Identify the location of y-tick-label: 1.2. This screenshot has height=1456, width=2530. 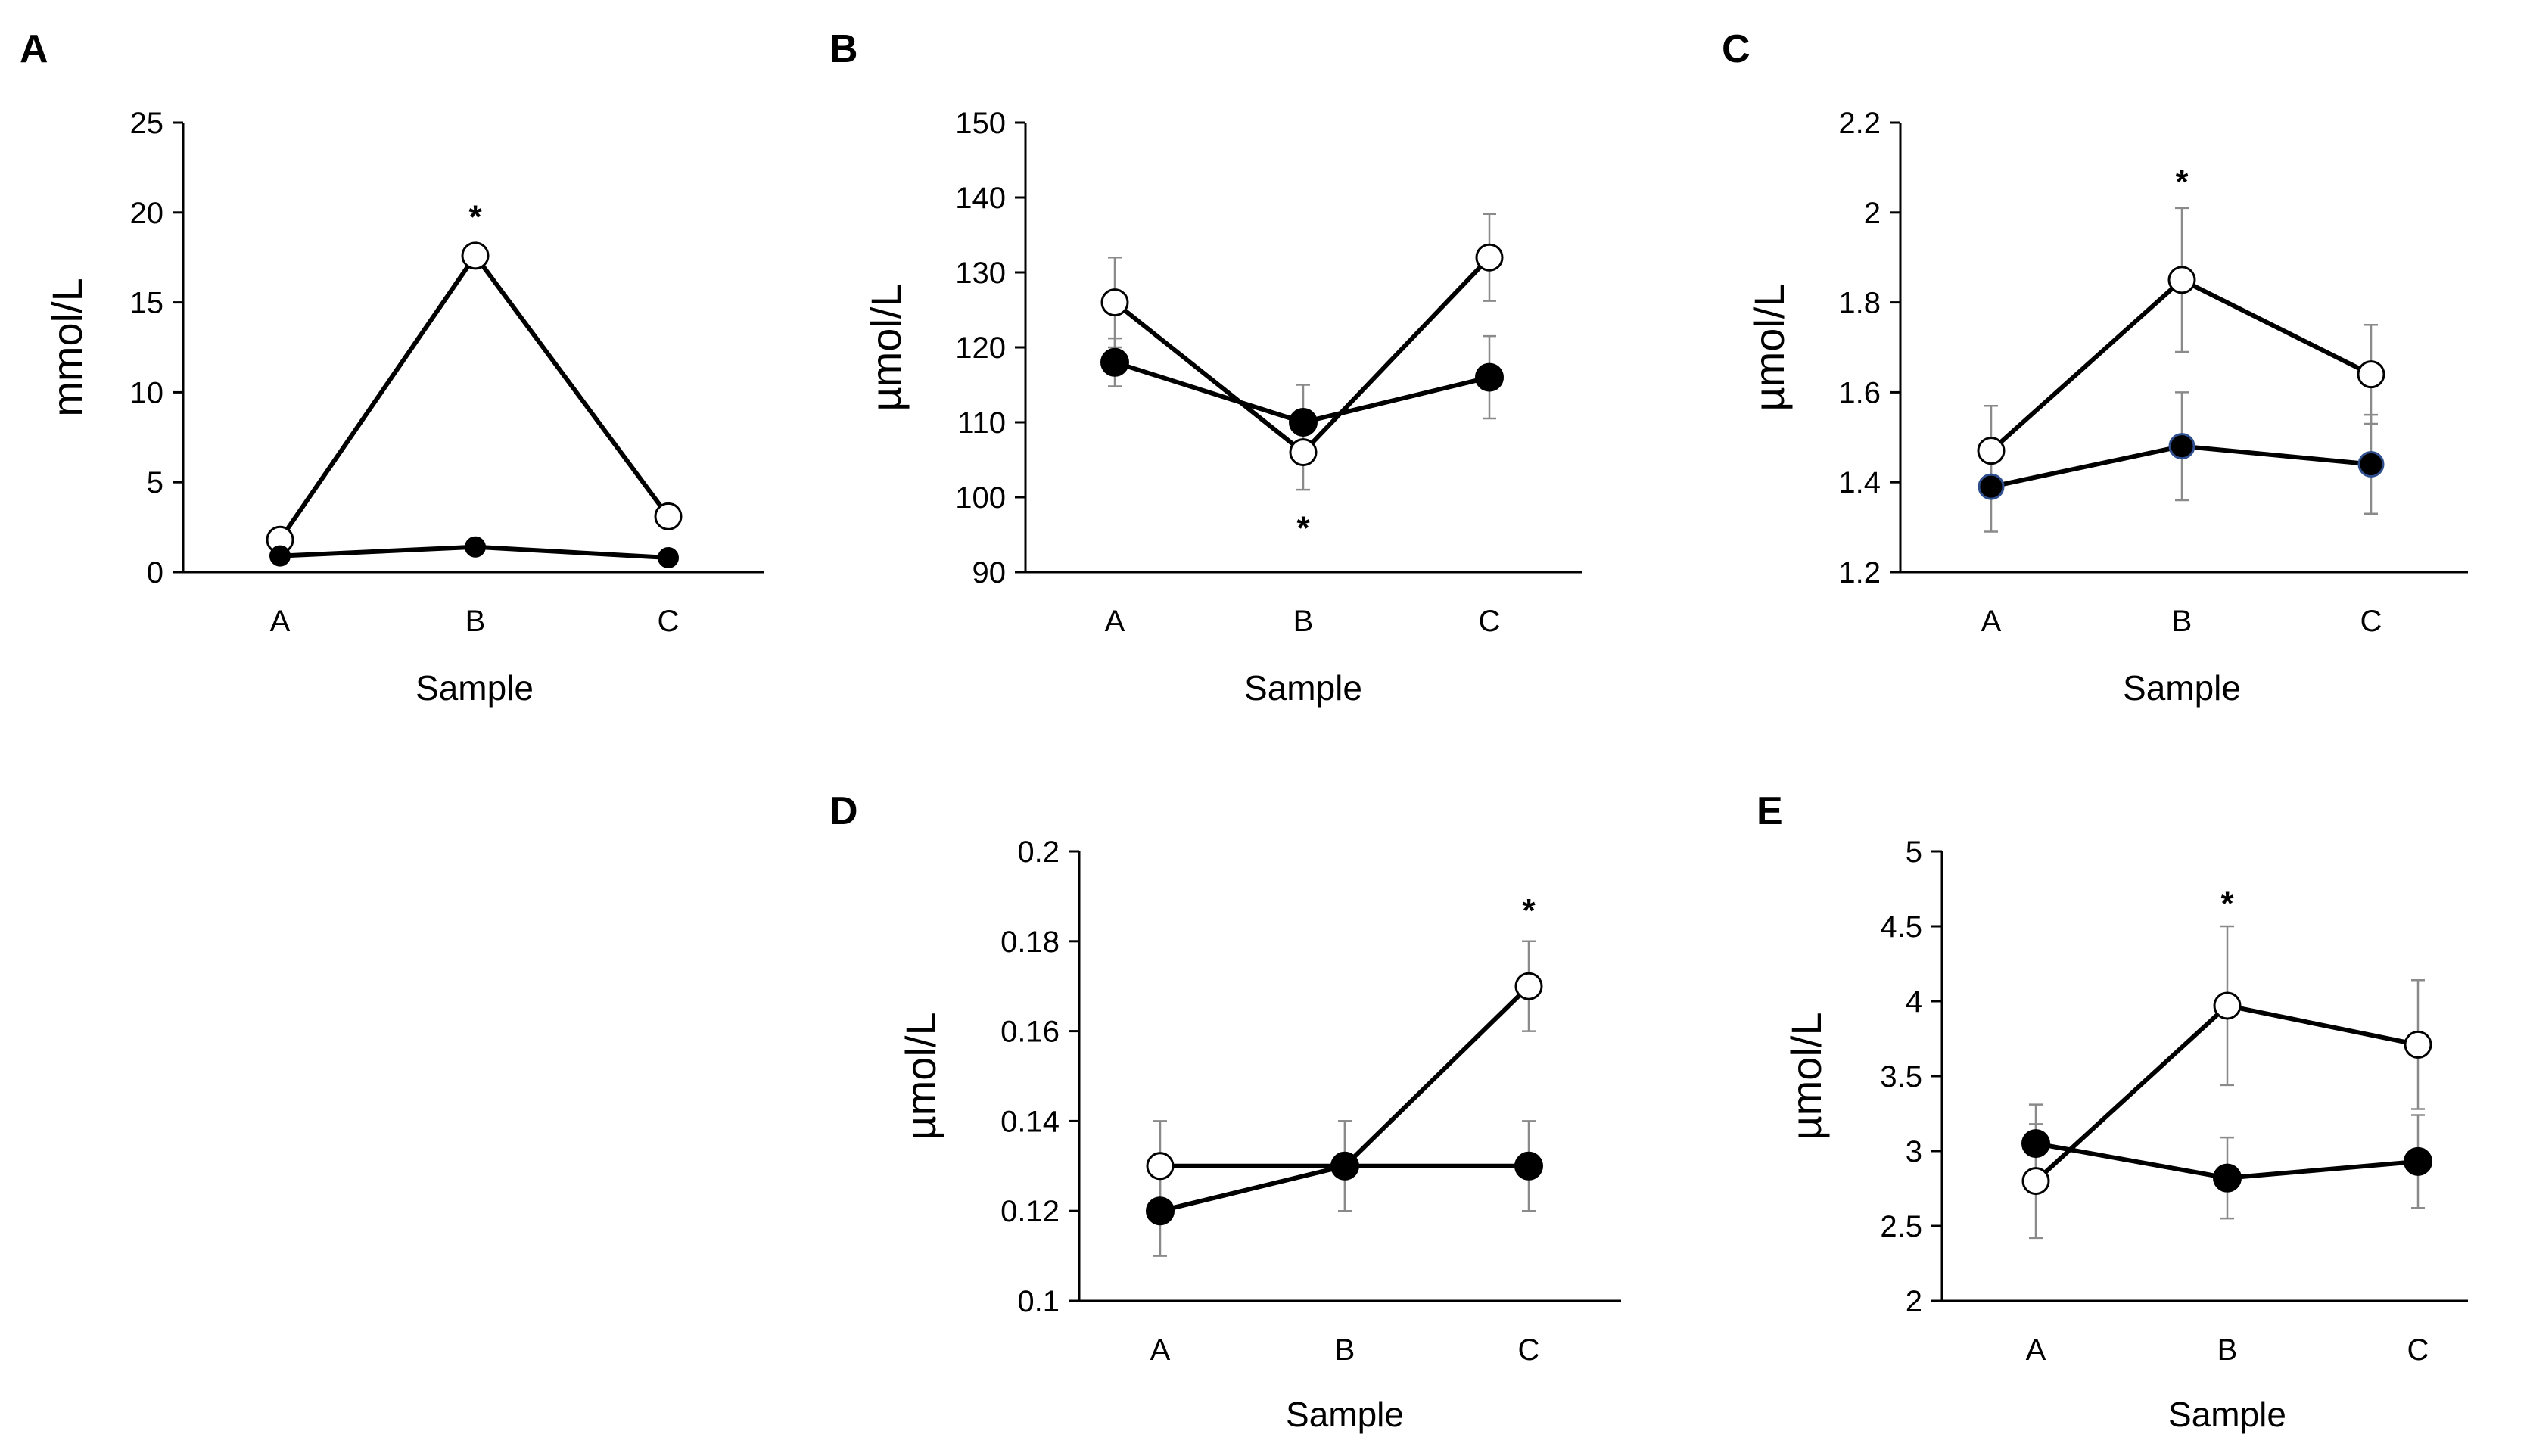
(1859, 573).